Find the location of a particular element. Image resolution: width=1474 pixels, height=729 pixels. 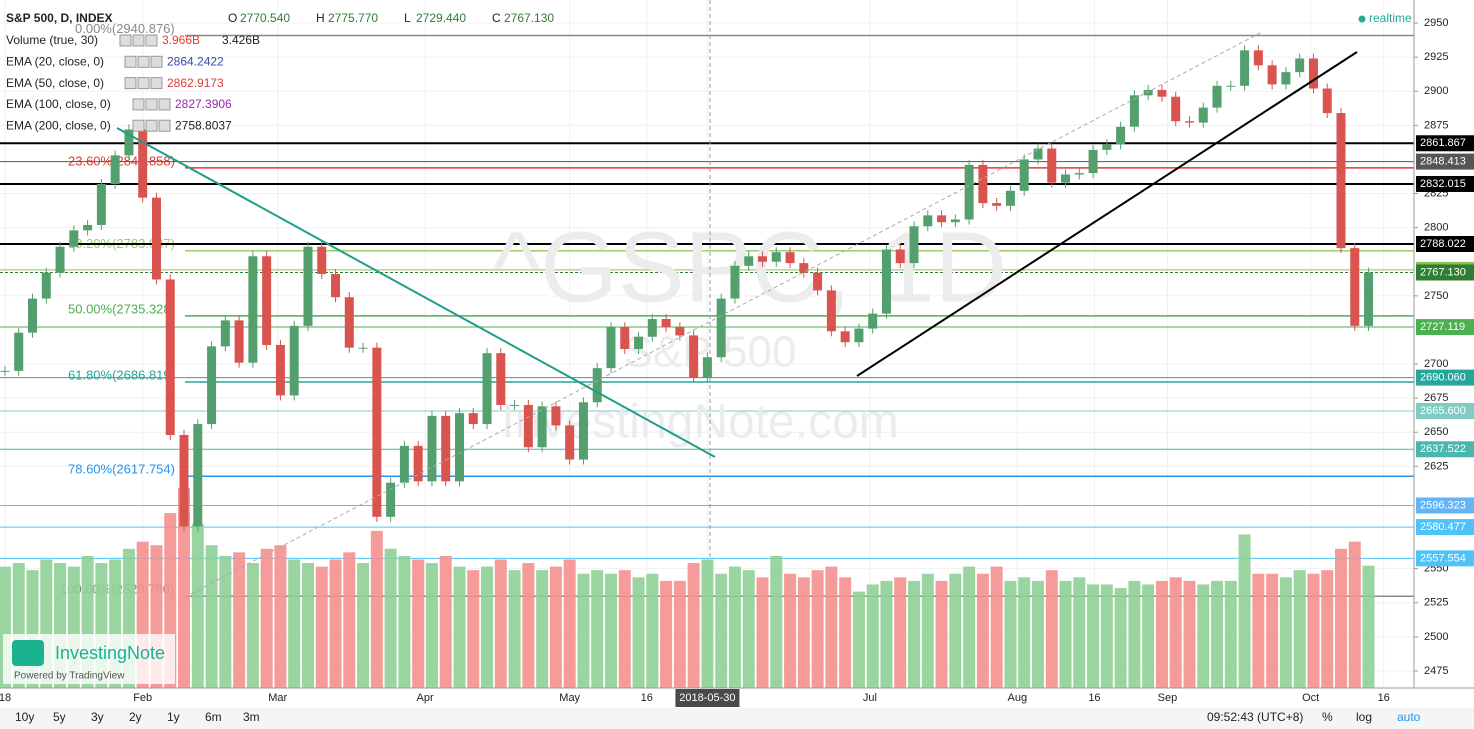

y-tick-label: 2700 is located at coordinates (1436, 364).